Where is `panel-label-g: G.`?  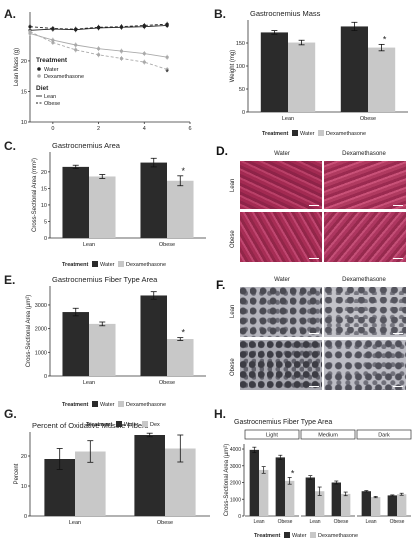
panel-label-g: G. is located at coordinates (10, 414).